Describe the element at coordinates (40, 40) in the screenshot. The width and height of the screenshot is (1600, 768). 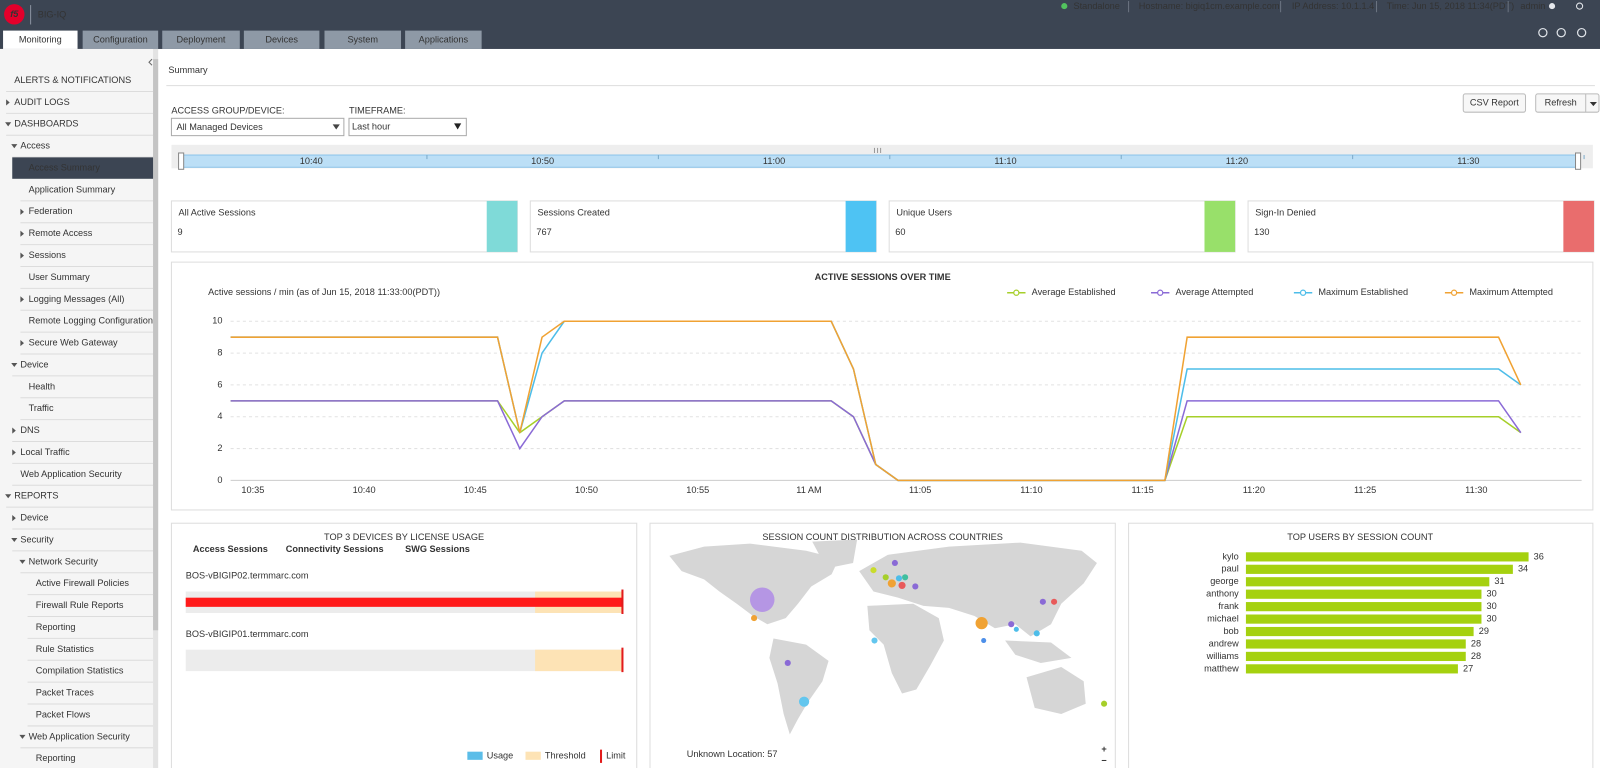
I see `tab-label: Monitoring` at that location.